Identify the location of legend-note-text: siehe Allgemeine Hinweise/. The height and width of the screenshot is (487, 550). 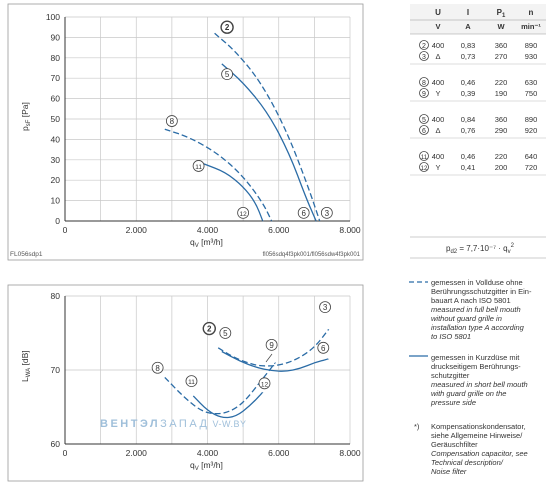
(477, 435).